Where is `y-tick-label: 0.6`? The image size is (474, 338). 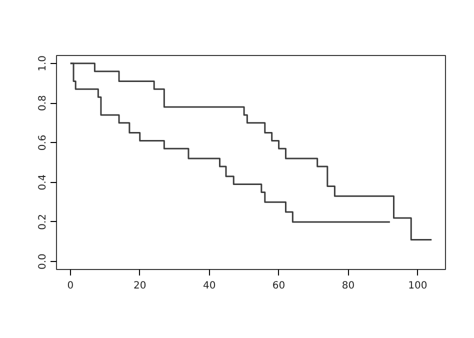
y-tick-label: 0.6 is located at coordinates (43, 142).